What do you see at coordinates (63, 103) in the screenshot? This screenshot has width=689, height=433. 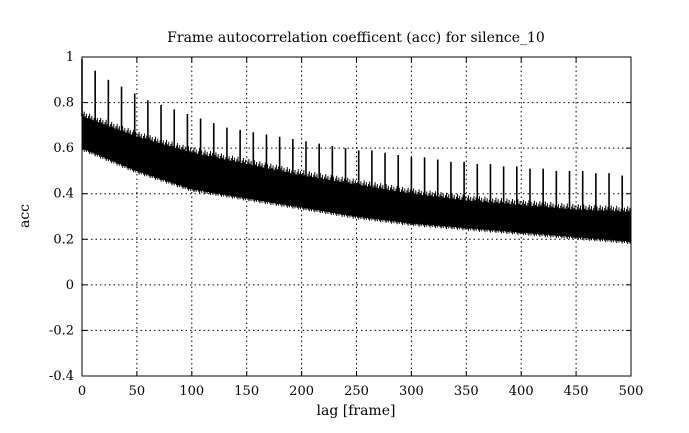 I see `y-tick-label: 0.8` at bounding box center [63, 103].